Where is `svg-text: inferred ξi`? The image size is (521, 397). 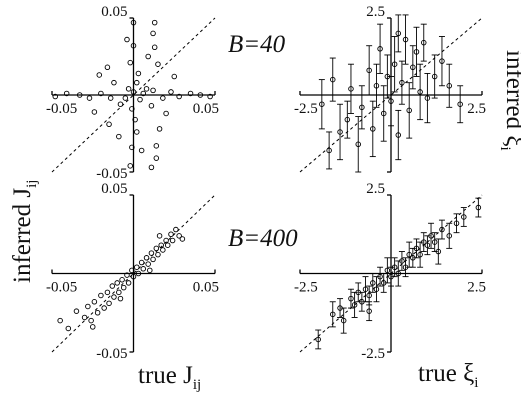 svg-text: inferred ξi is located at coordinates (509, 100).